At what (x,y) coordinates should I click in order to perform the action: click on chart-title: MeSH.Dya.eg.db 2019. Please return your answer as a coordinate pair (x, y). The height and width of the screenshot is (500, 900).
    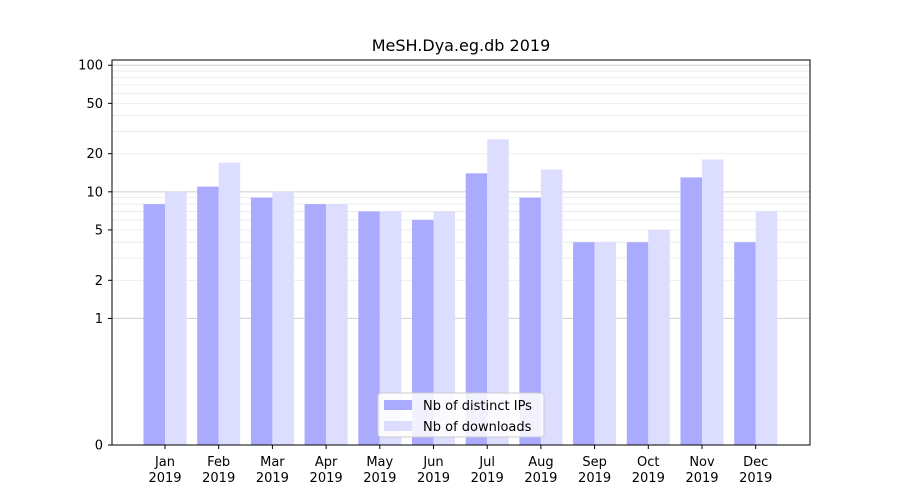
    Looking at the image, I should click on (461, 45).